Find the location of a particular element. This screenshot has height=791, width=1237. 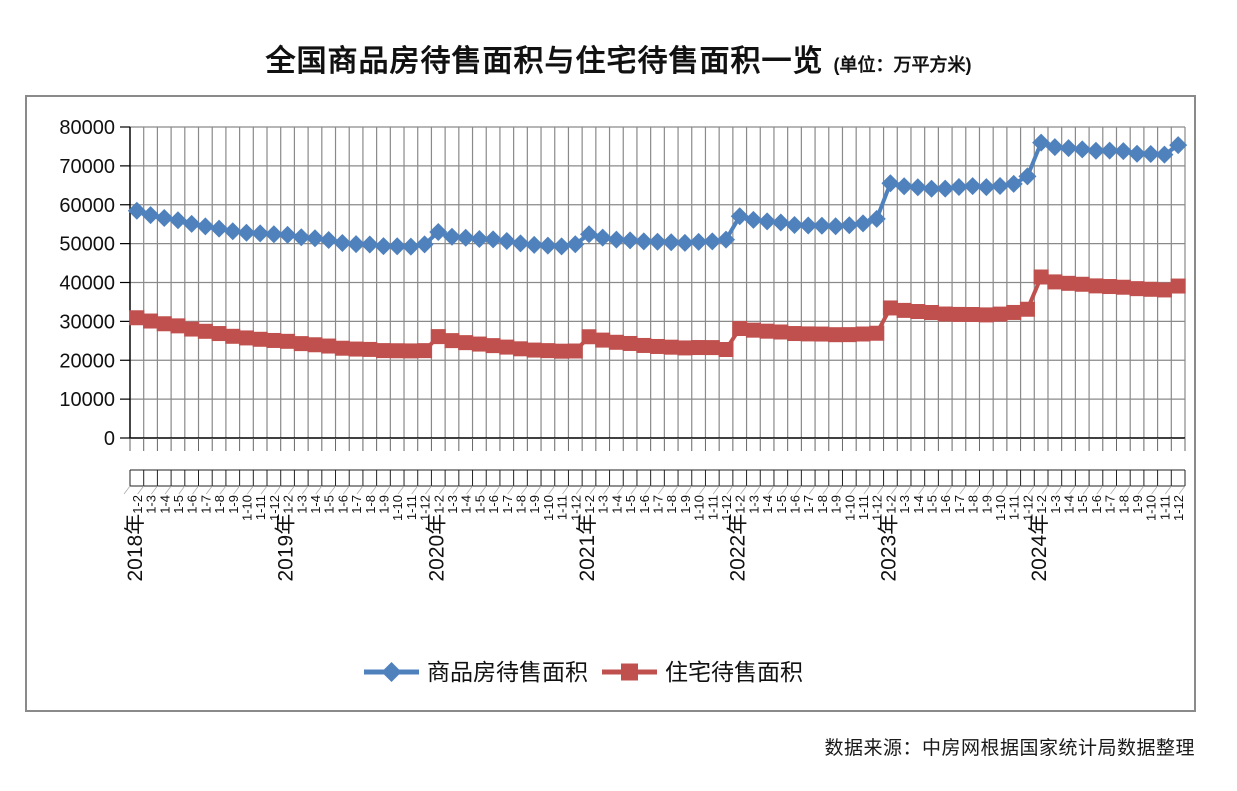

legend-item-residential: 住宅待售面积 is located at coordinates (702, 672).